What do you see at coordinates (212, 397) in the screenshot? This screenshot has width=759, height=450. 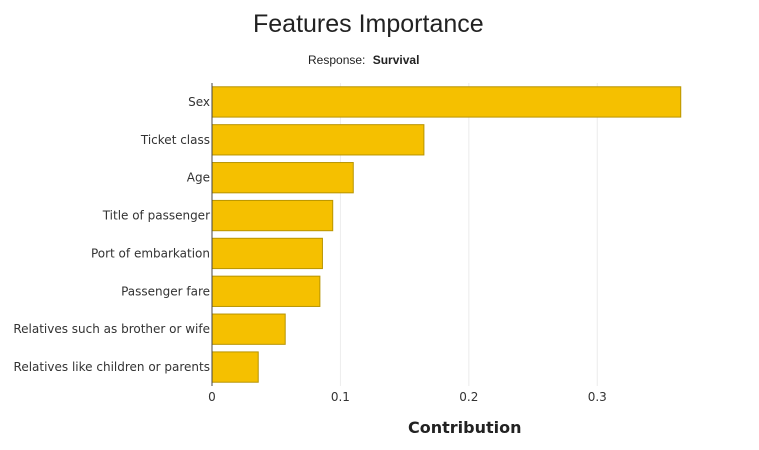 I see `x-tick-label: 0` at bounding box center [212, 397].